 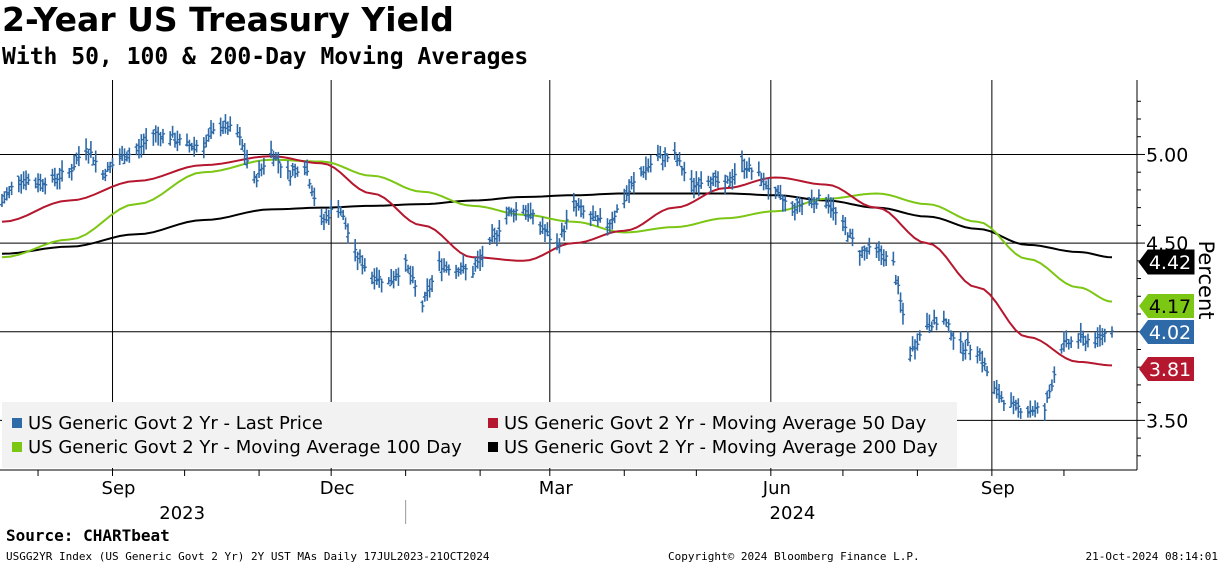 I want to click on last-value-tag-shape, so click(x=1166, y=332).